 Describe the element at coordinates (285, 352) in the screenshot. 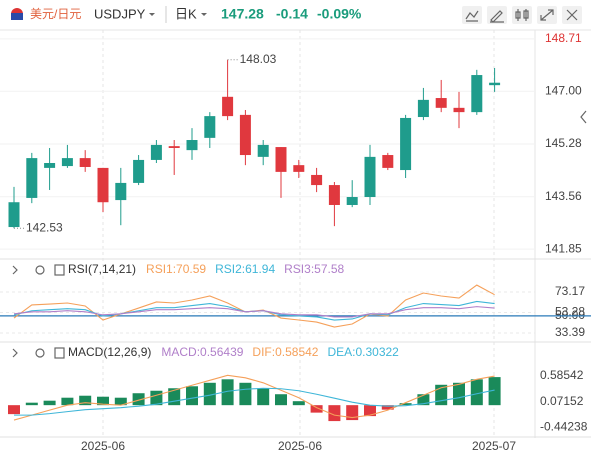

I see `legend-label: DIF:0.58542` at that location.